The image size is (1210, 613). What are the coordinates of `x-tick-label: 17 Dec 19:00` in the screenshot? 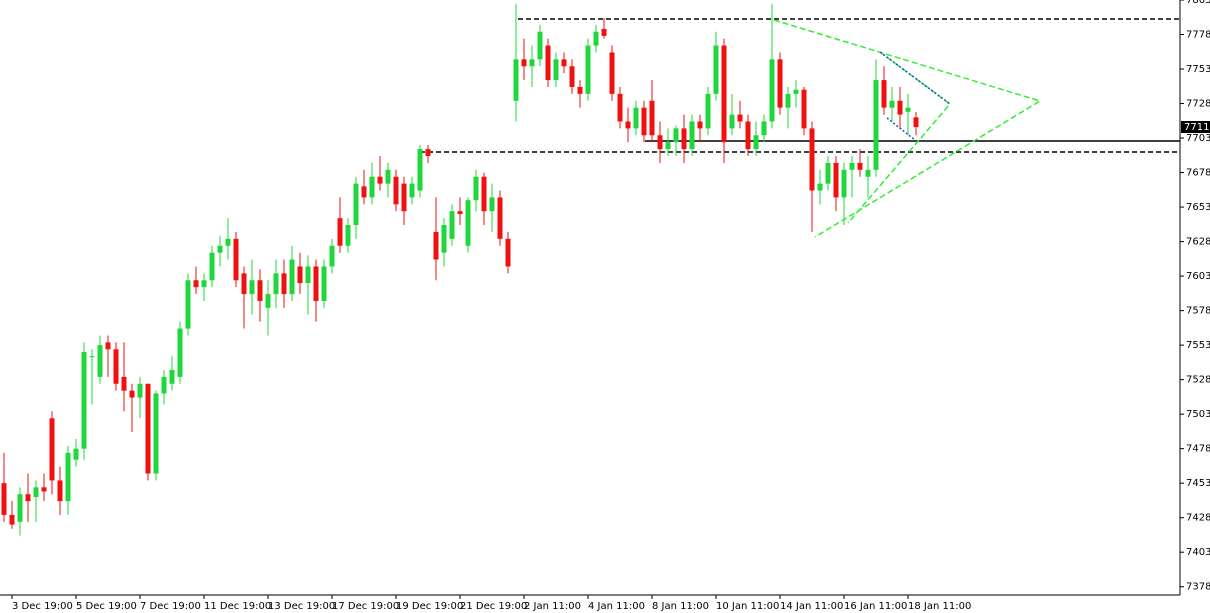 It's located at (365, 606).